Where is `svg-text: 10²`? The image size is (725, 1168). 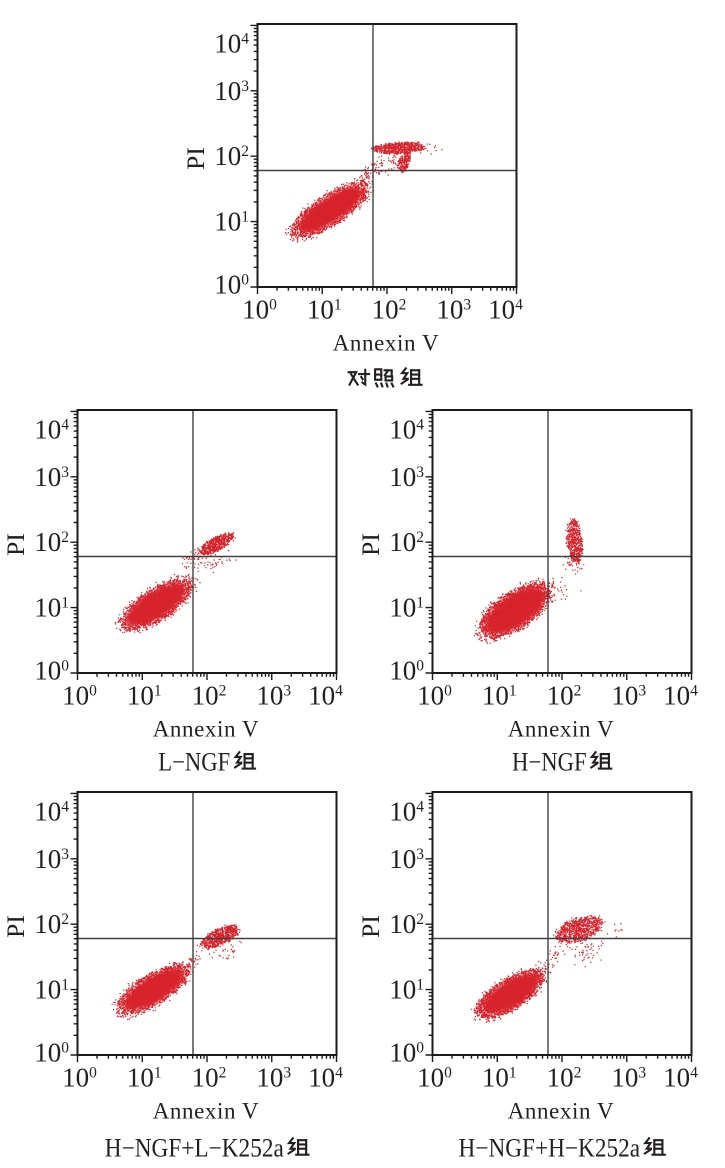
svg-text: 10² is located at coordinates (406, 542).